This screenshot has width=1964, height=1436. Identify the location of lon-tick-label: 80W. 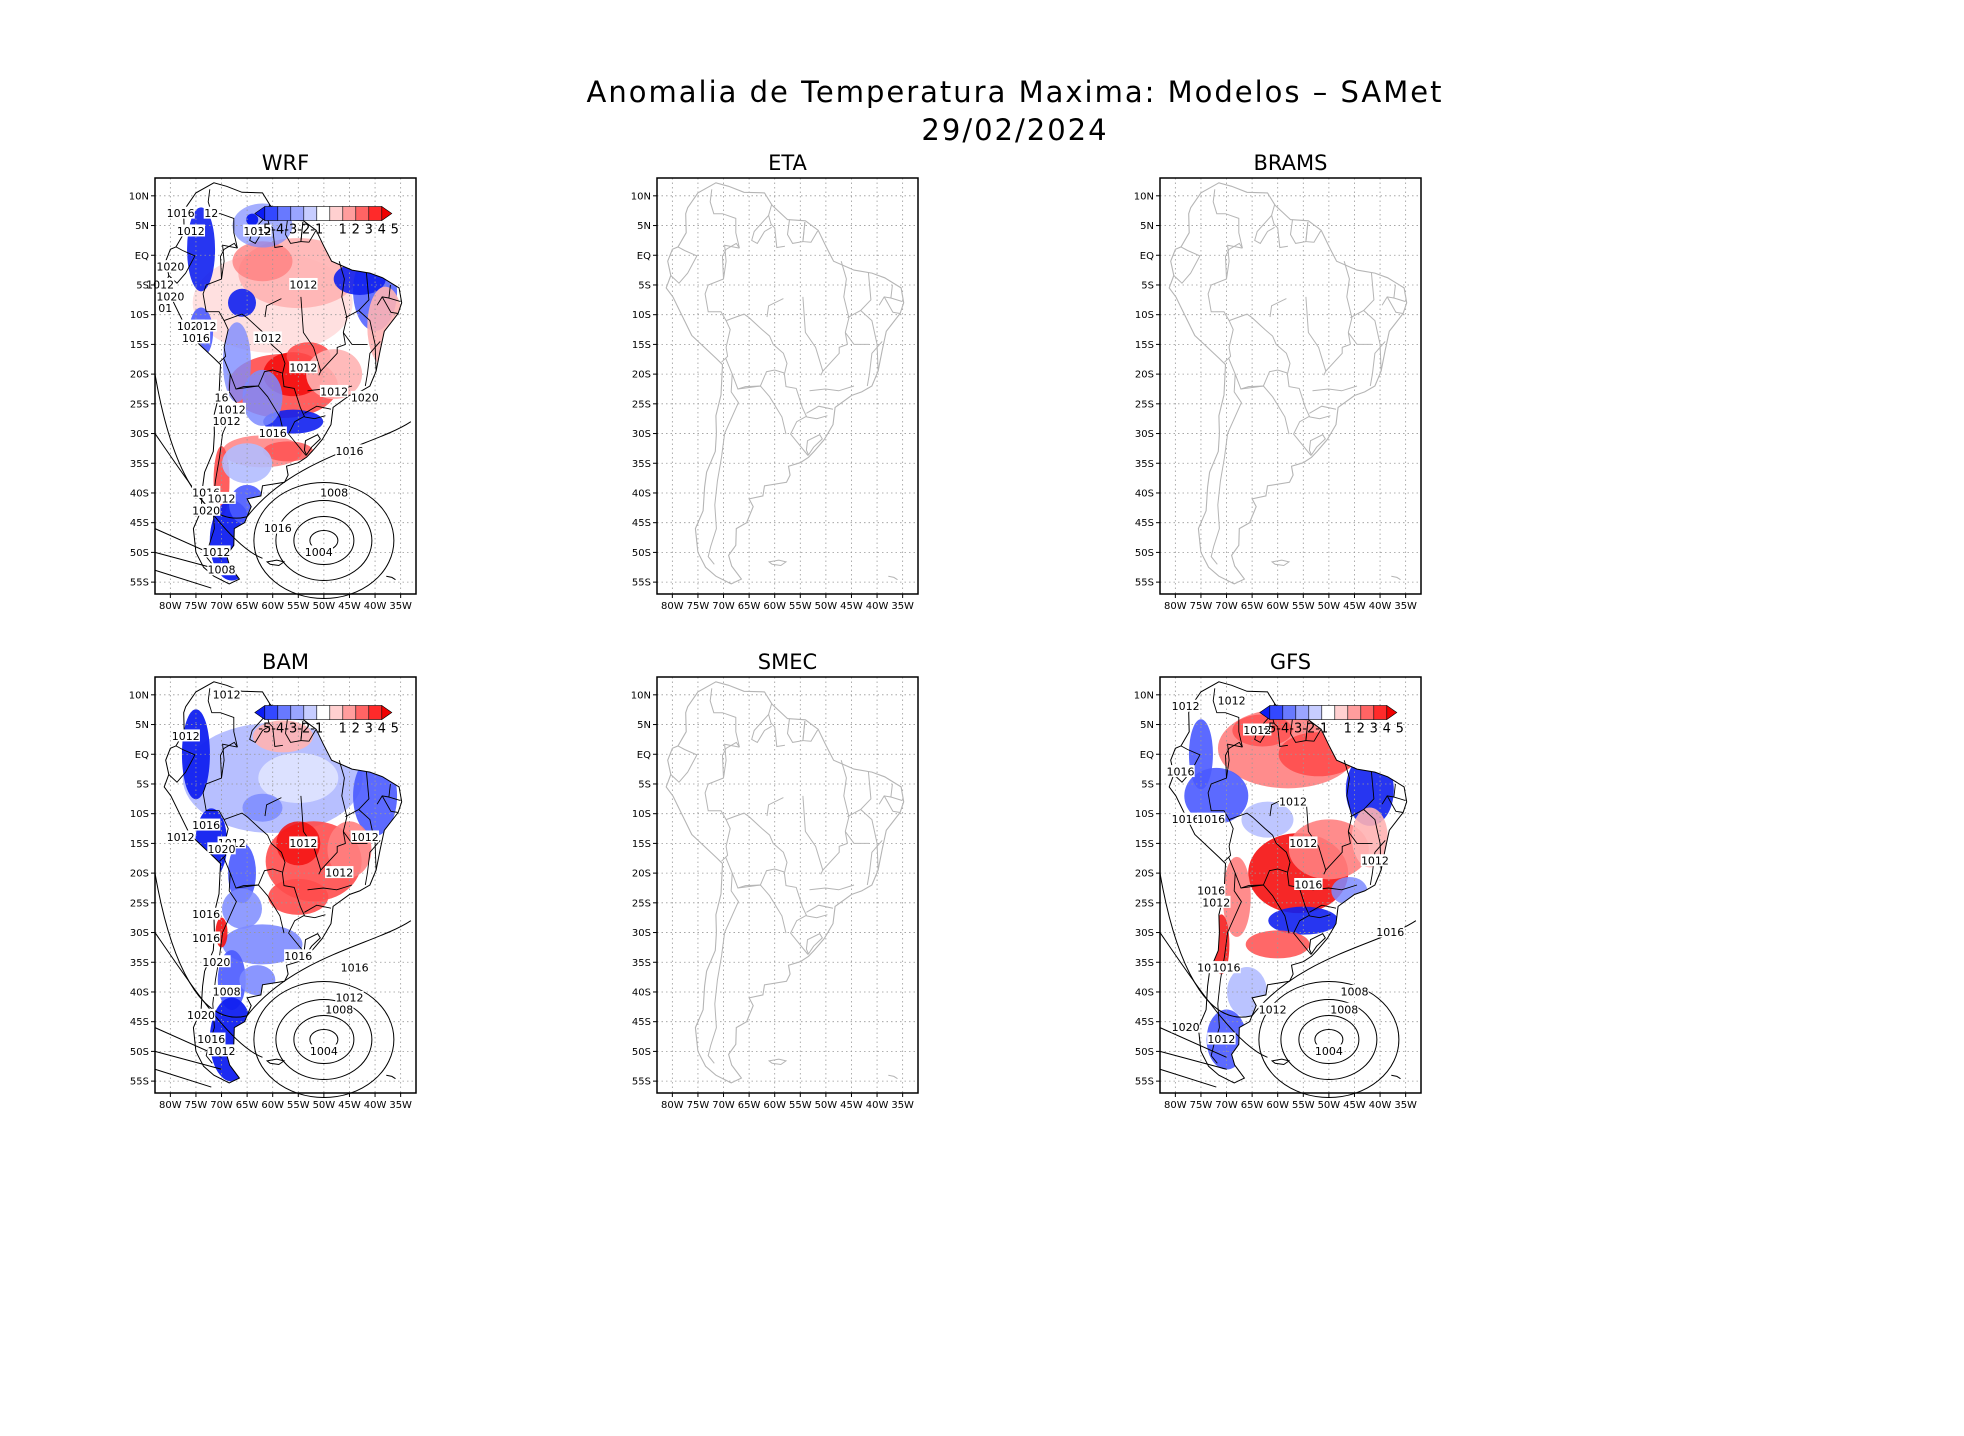
(672, 606).